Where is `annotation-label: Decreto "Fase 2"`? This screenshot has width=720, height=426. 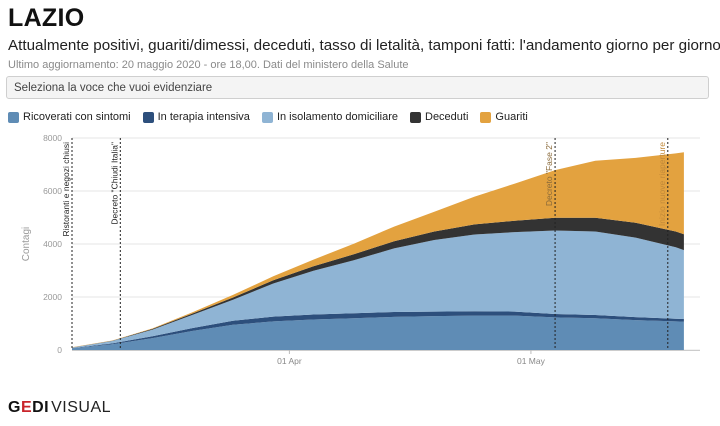 annotation-label: Decreto "Fase 2" is located at coordinates (549, 174).